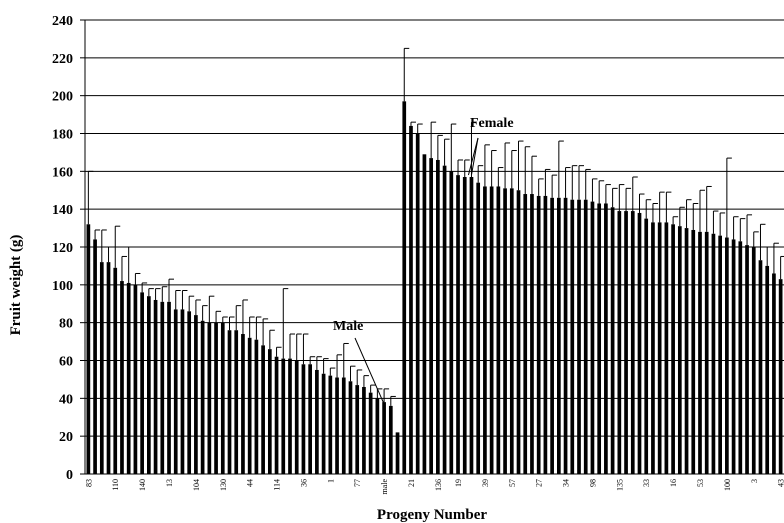 This screenshot has width=784, height=523. What do you see at coordinates (727, 485) in the screenshot?
I see `x-tick-label: 100` at bounding box center [727, 485].